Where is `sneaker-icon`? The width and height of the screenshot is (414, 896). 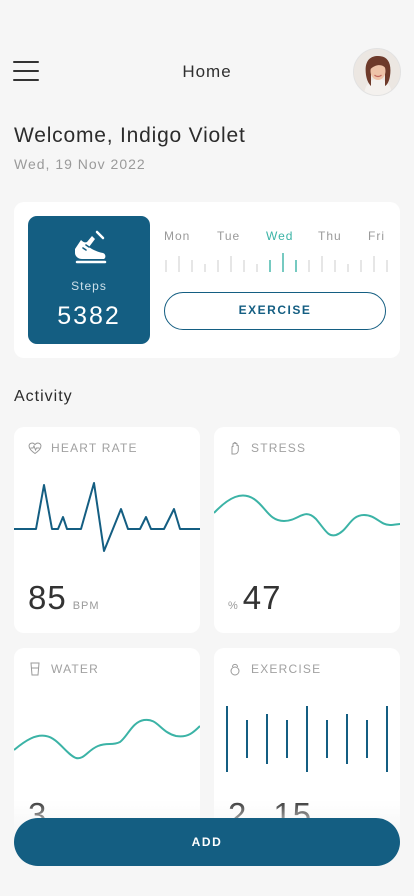
sneaker-icon is located at coordinates (91, 247).